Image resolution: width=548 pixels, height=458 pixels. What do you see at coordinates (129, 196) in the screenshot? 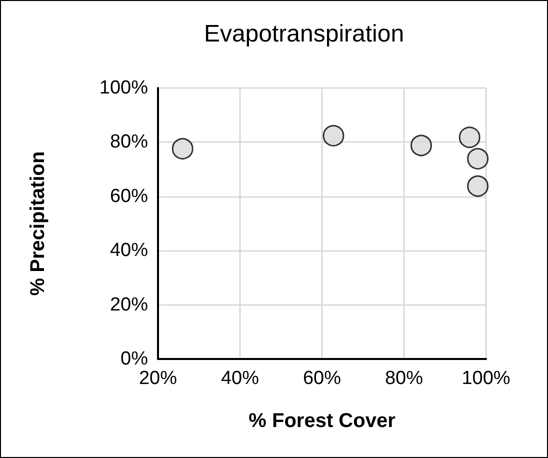
I see `y-tick-label: 60%` at bounding box center [129, 196].